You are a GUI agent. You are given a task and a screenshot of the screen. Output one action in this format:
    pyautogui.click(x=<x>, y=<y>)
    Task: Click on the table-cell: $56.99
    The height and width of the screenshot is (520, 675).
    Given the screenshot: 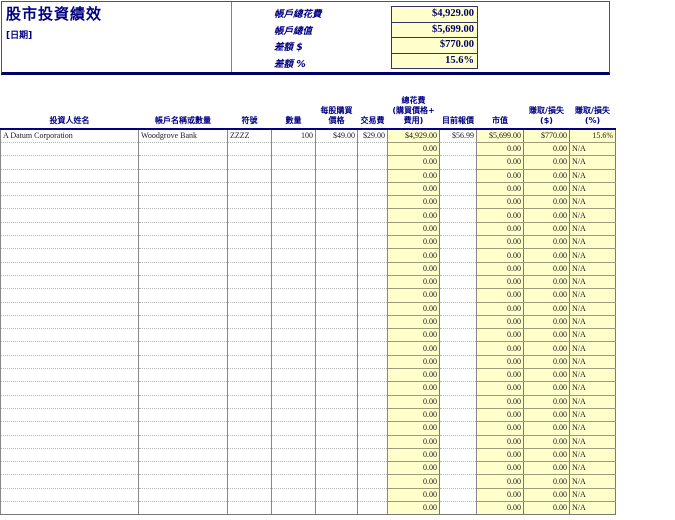 What is the action you would take?
    pyautogui.click(x=458, y=136)
    